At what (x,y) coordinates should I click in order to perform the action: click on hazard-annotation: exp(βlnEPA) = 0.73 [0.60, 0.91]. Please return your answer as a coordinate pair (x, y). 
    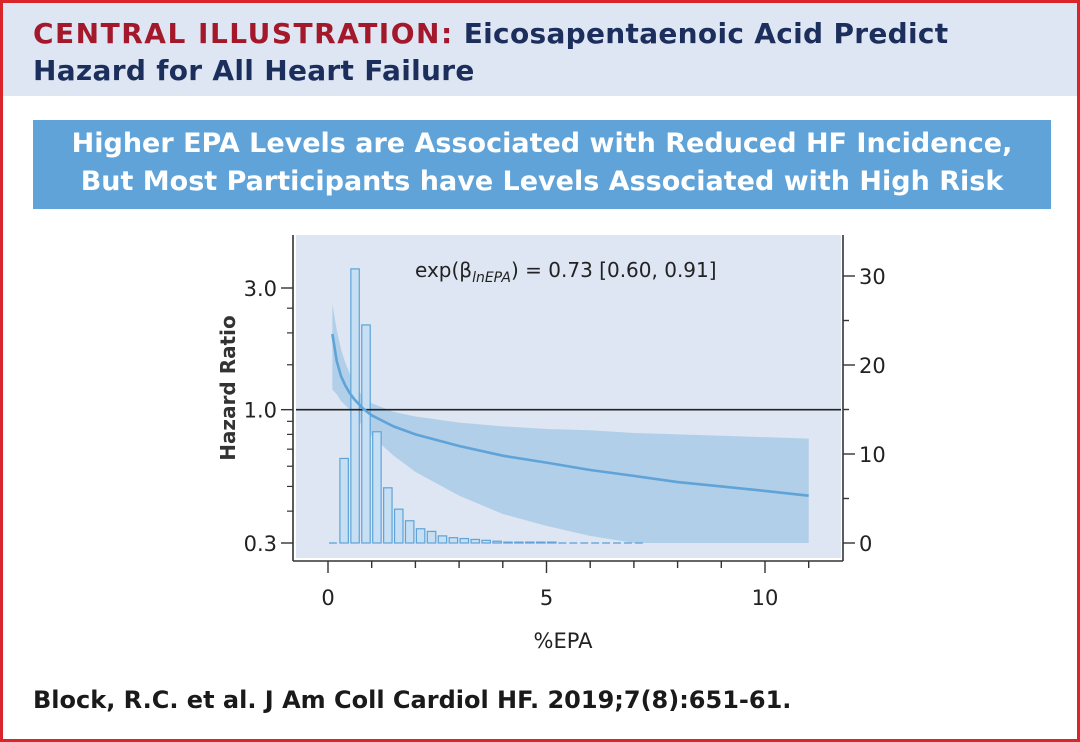
    Looking at the image, I should click on (566, 272).